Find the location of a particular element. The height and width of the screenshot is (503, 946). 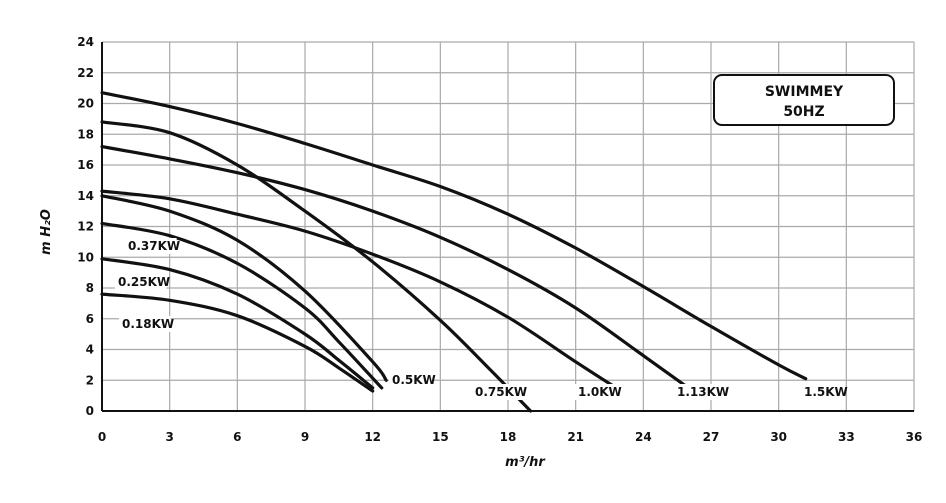

legend-box: SWIMMEY 50HZ is located at coordinates (804, 100).